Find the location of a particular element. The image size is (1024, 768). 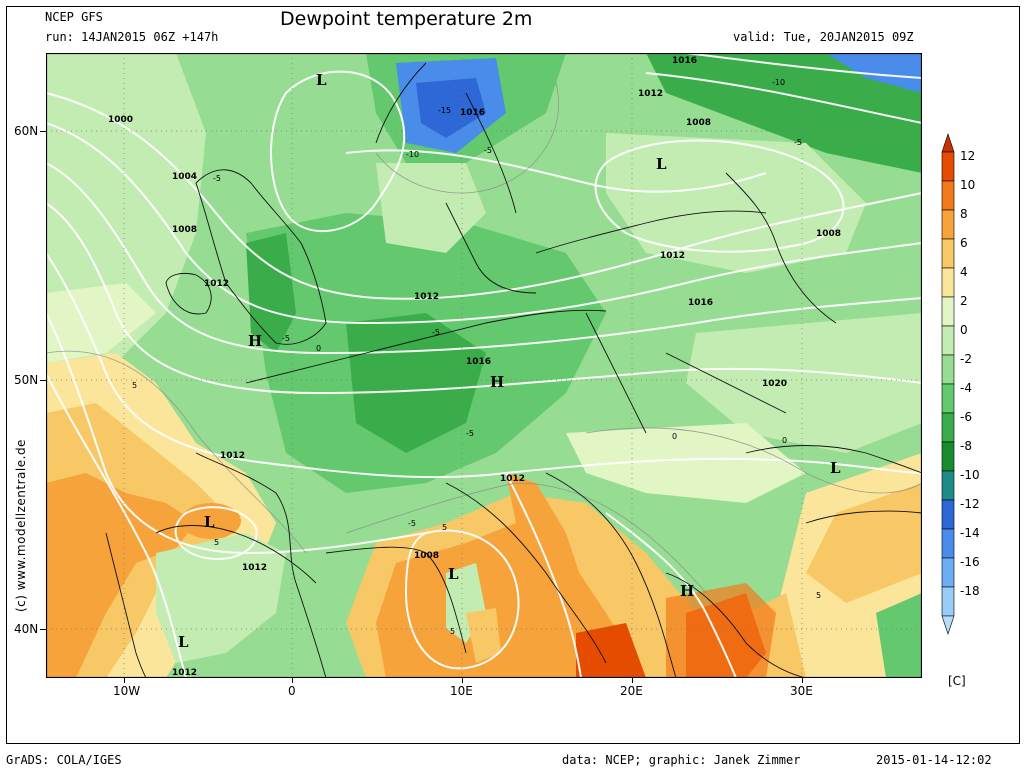

colorbar-tick-label: 2 is located at coordinates (964, 301).